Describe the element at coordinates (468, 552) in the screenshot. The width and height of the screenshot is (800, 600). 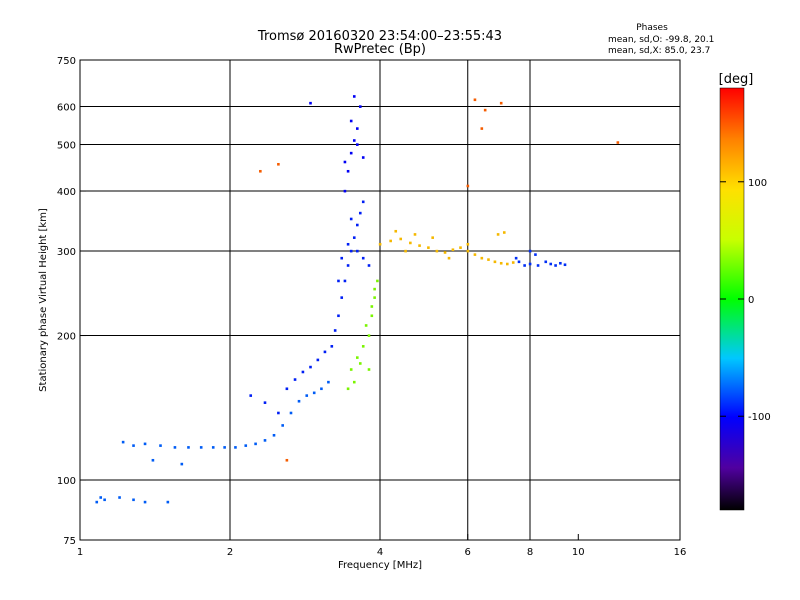
I see `x-tick-label: 6` at that location.